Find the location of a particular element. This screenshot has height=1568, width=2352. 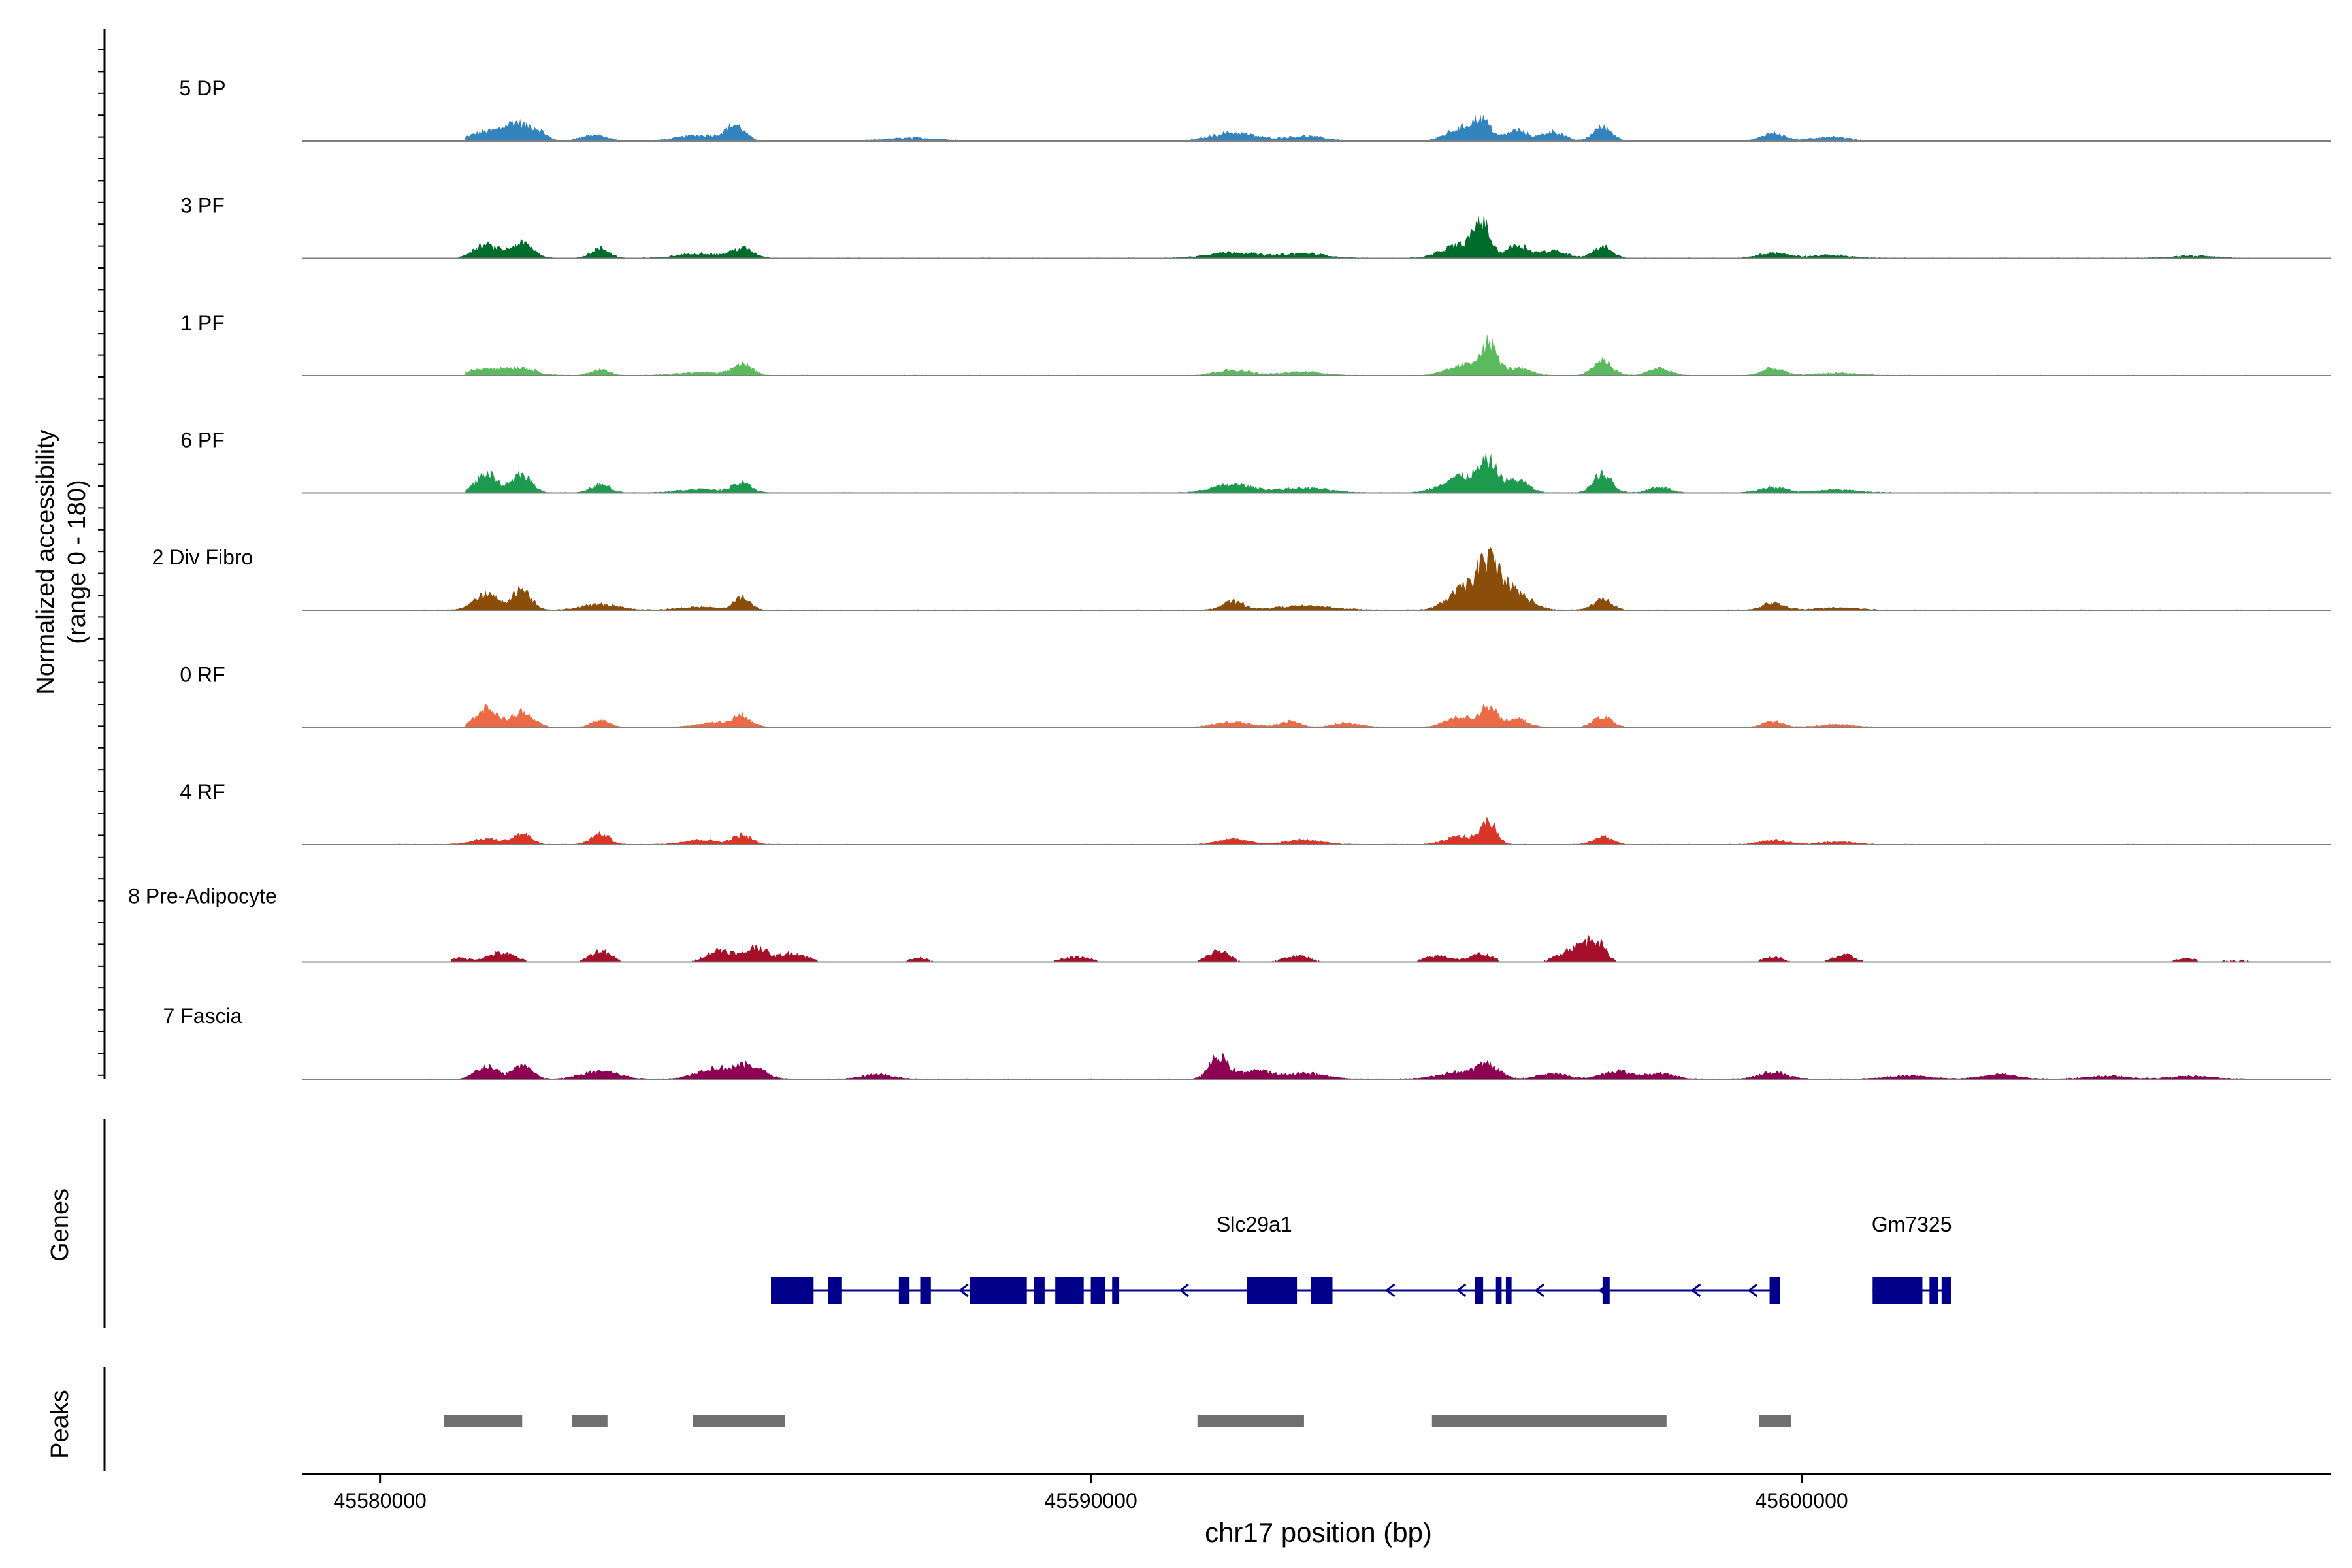

track-label: 4 RF is located at coordinates (202, 792).